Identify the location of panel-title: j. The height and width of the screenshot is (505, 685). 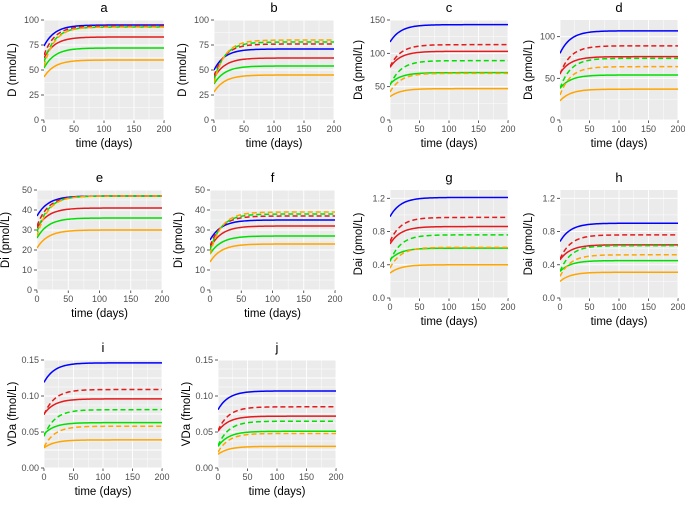
(277, 347).